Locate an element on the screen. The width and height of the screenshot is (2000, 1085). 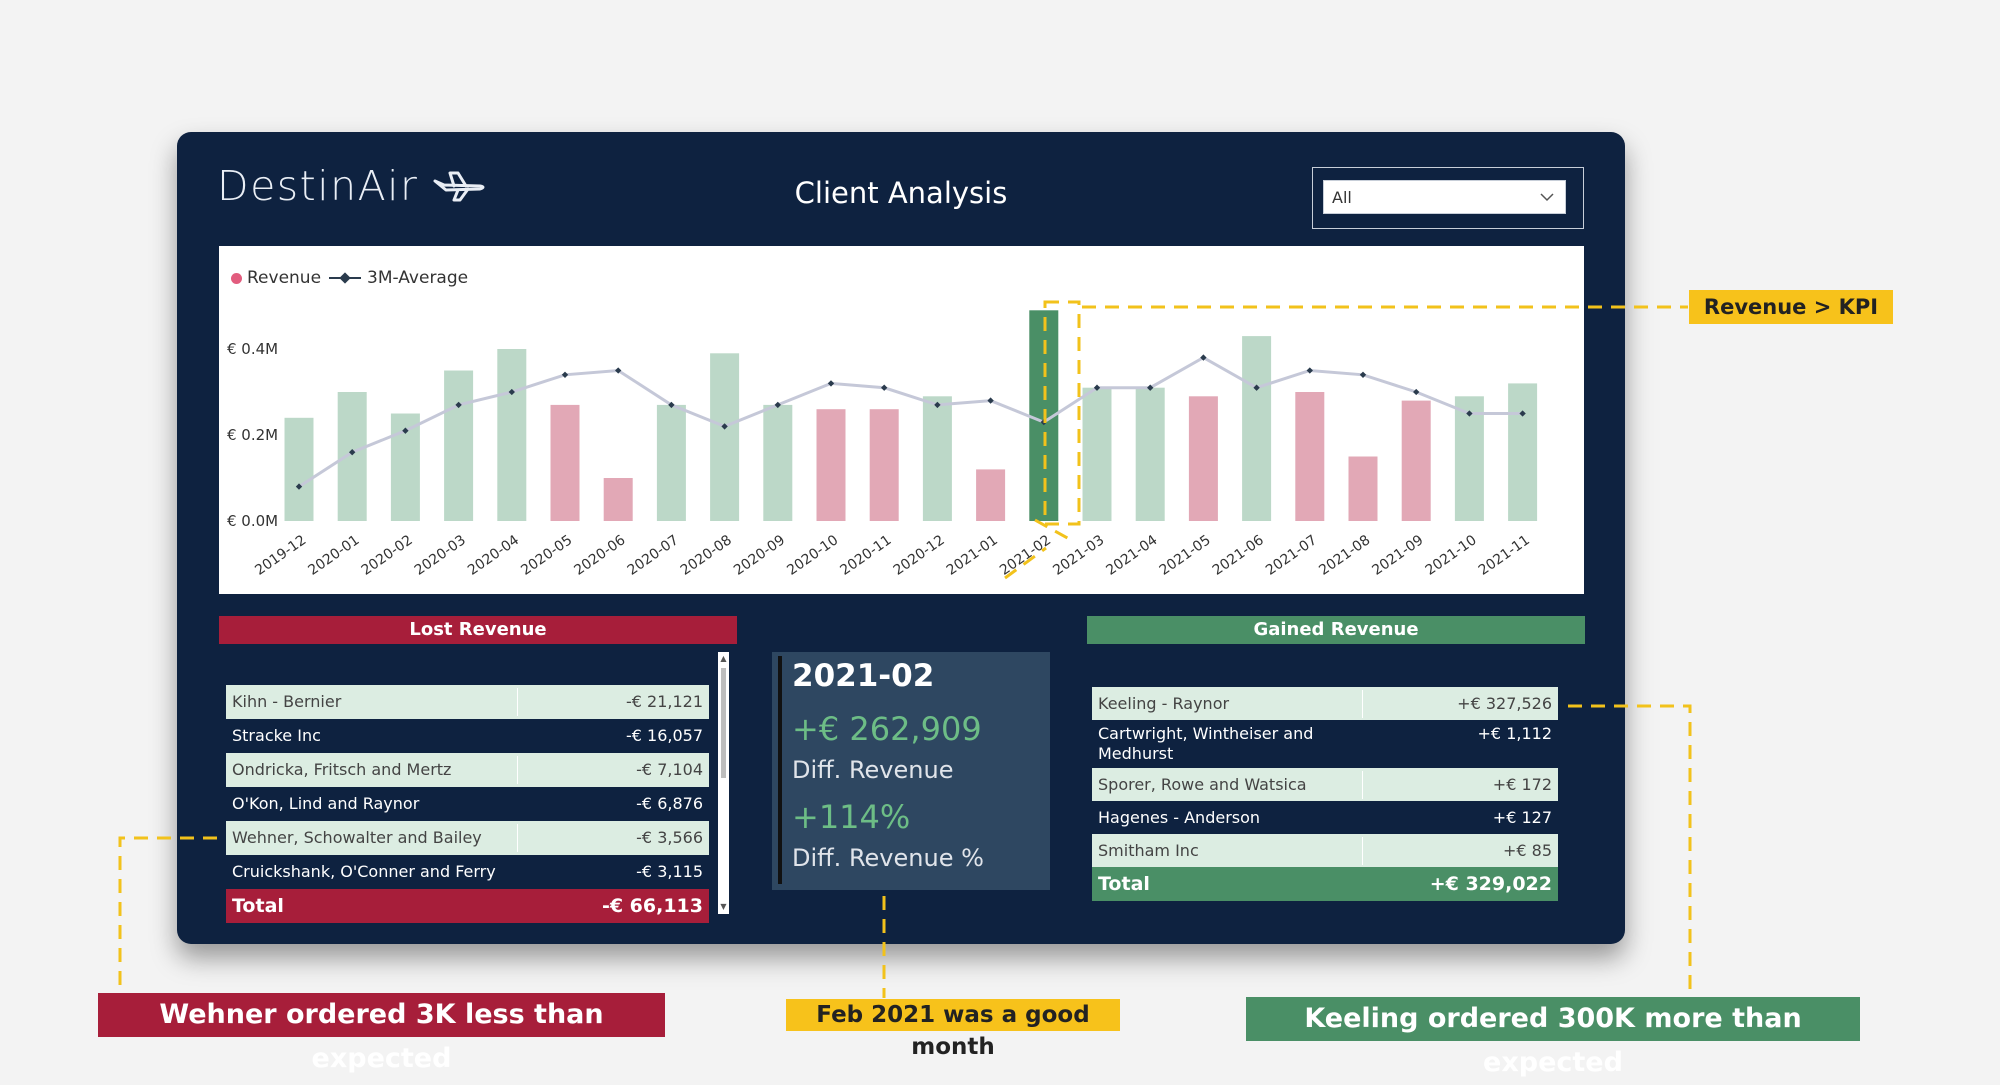
gained-row: Sporer, Rowe and Watsica +€ 172 is located at coordinates (1325, 784).